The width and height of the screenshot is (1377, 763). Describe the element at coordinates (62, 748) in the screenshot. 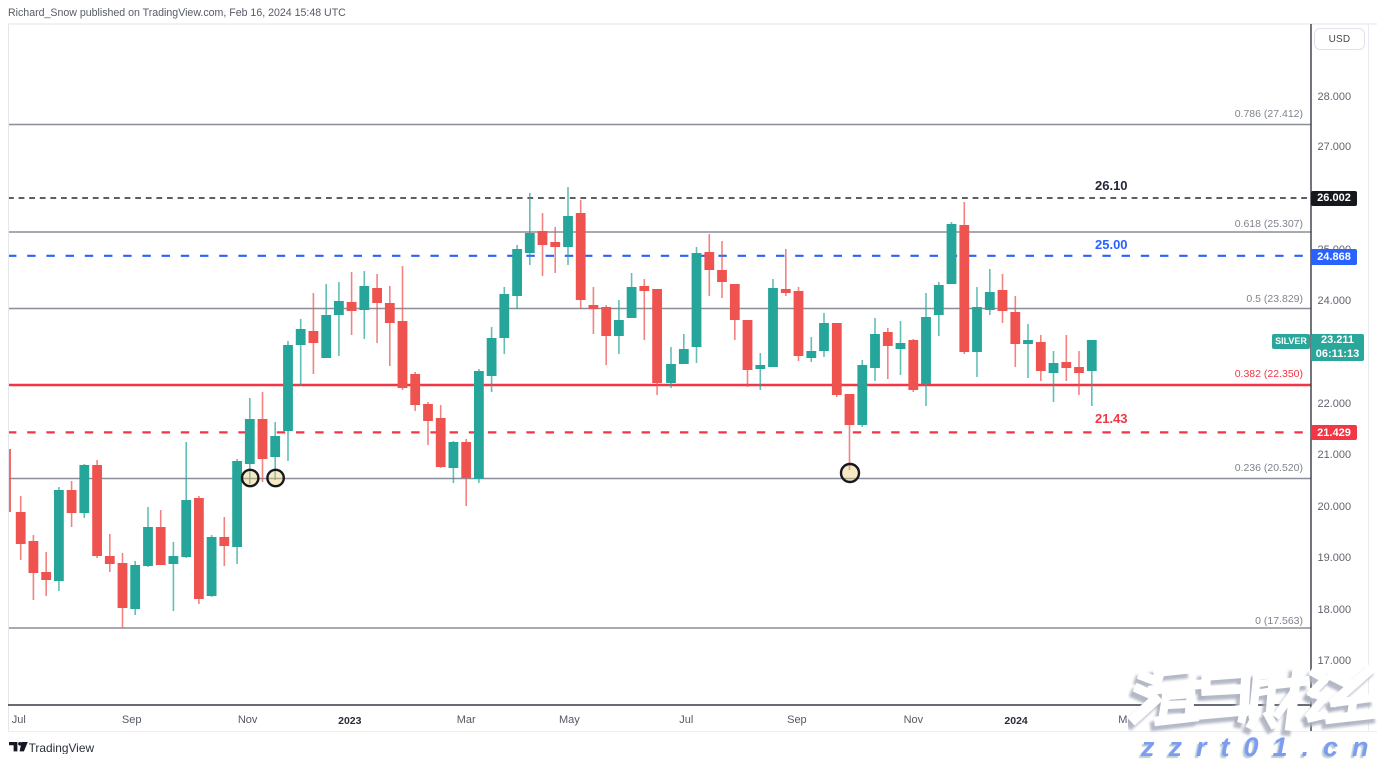

I see `svg-text: TradingView` at that location.